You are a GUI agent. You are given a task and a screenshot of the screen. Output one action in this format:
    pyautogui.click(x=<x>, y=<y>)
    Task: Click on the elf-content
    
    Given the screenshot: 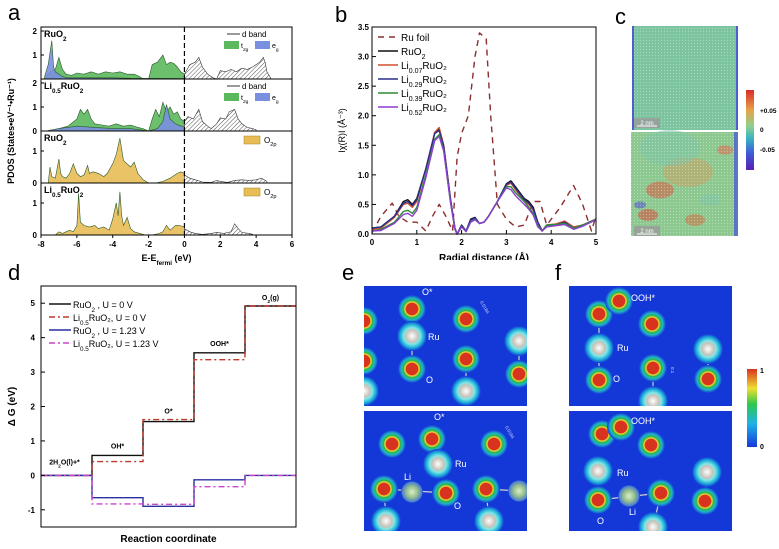 What is the action you would take?
    pyautogui.click(x=652, y=472)
    